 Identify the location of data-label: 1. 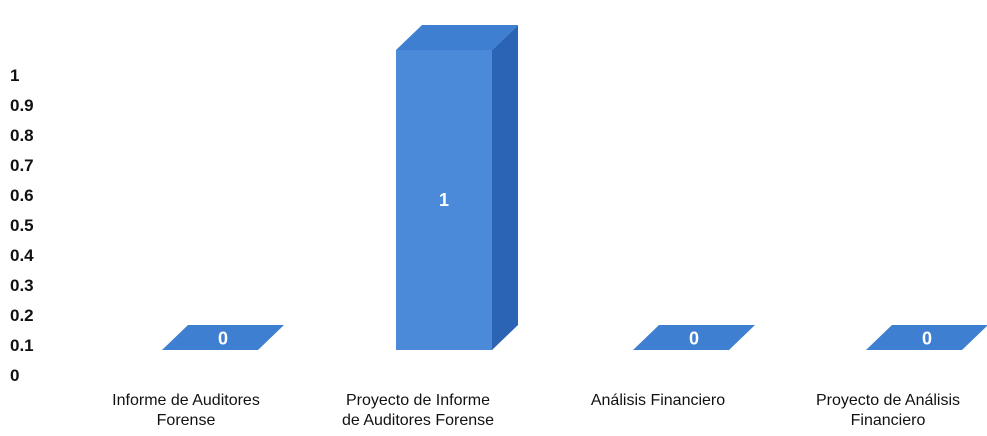
(444, 200).